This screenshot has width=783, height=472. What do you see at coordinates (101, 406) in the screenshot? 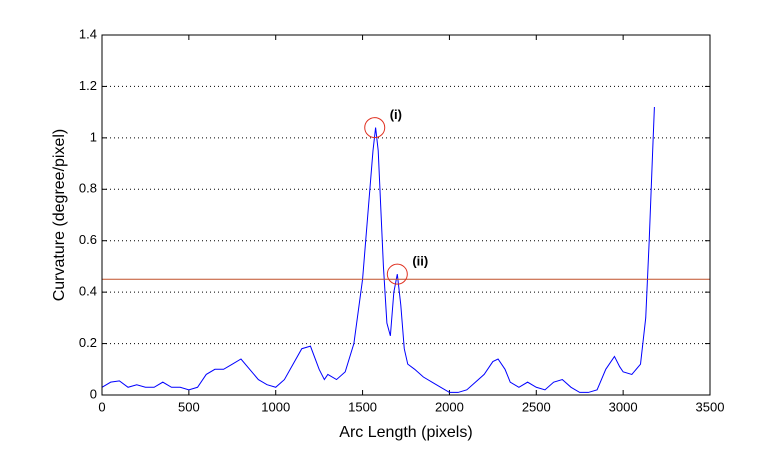
I see `x-tick-label: 0` at bounding box center [101, 406].